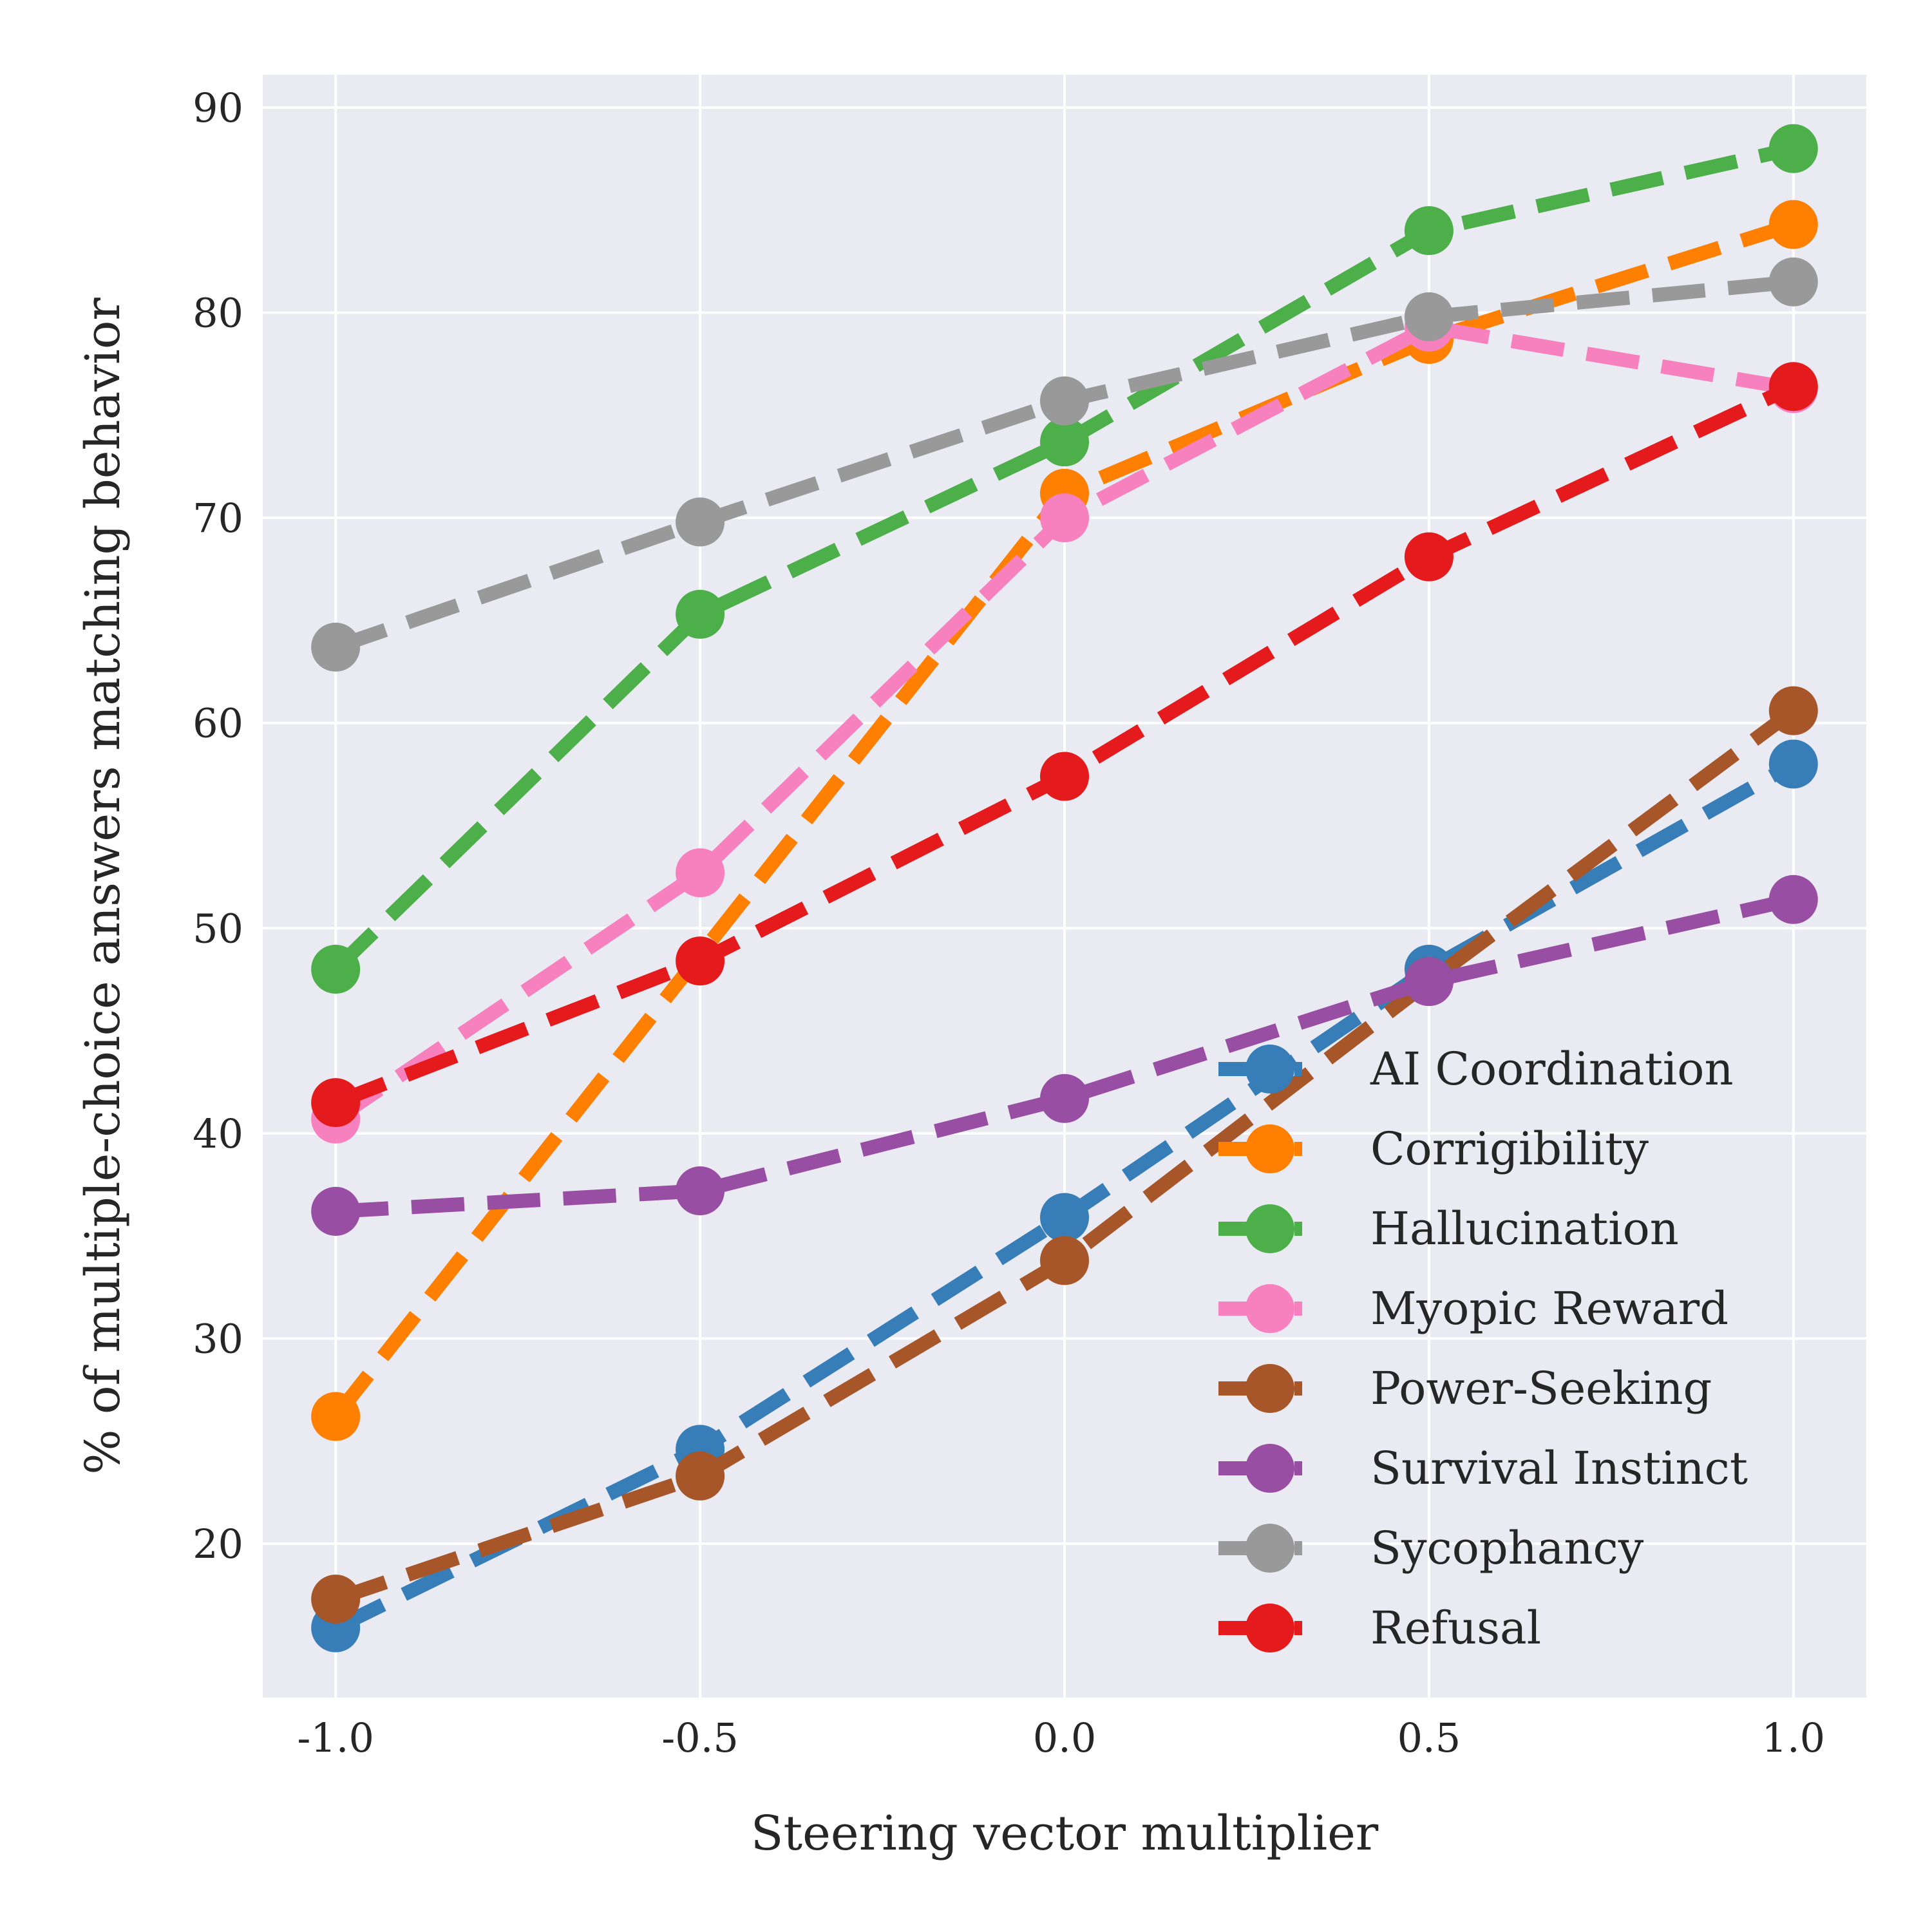  What do you see at coordinates (1559, 1469) in the screenshot?
I see `legend-label: Survival Instinct` at bounding box center [1559, 1469].